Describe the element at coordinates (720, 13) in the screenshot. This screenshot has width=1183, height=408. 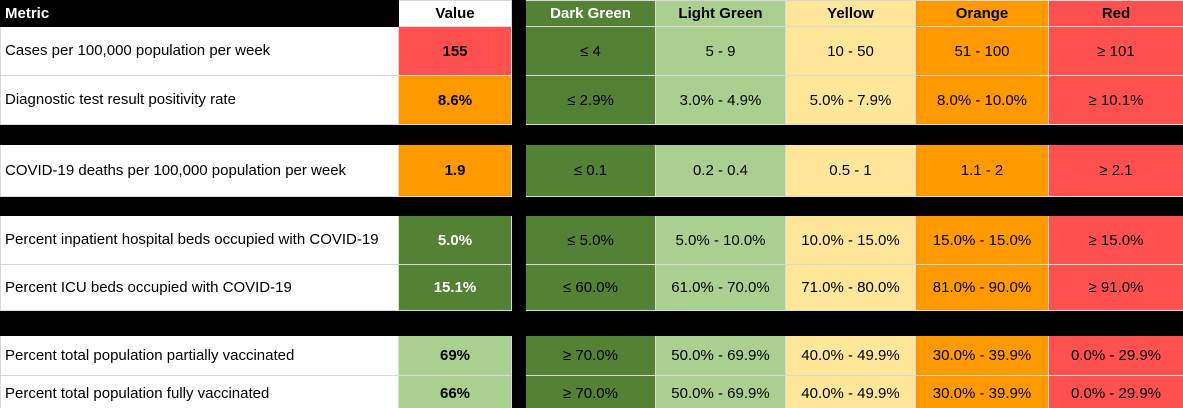
I see `header-cell: Light Green` at that location.